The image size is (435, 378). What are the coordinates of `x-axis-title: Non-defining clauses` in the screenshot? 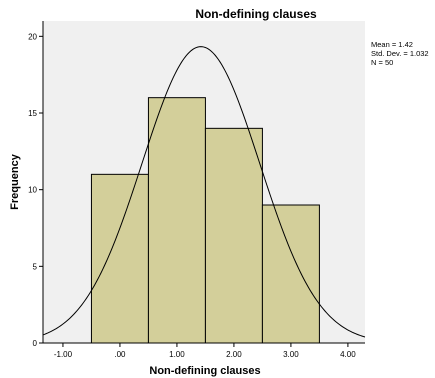 It's located at (204, 371).